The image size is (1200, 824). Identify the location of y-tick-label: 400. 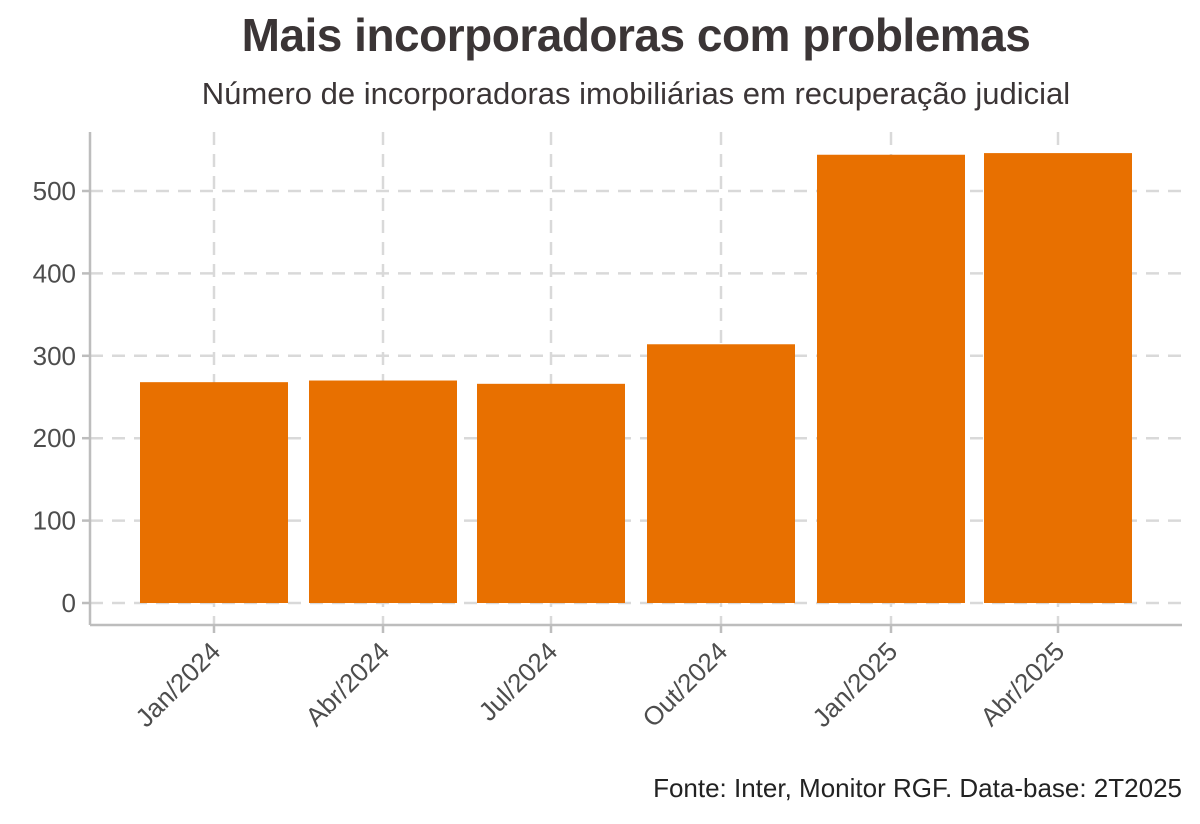
(54, 273).